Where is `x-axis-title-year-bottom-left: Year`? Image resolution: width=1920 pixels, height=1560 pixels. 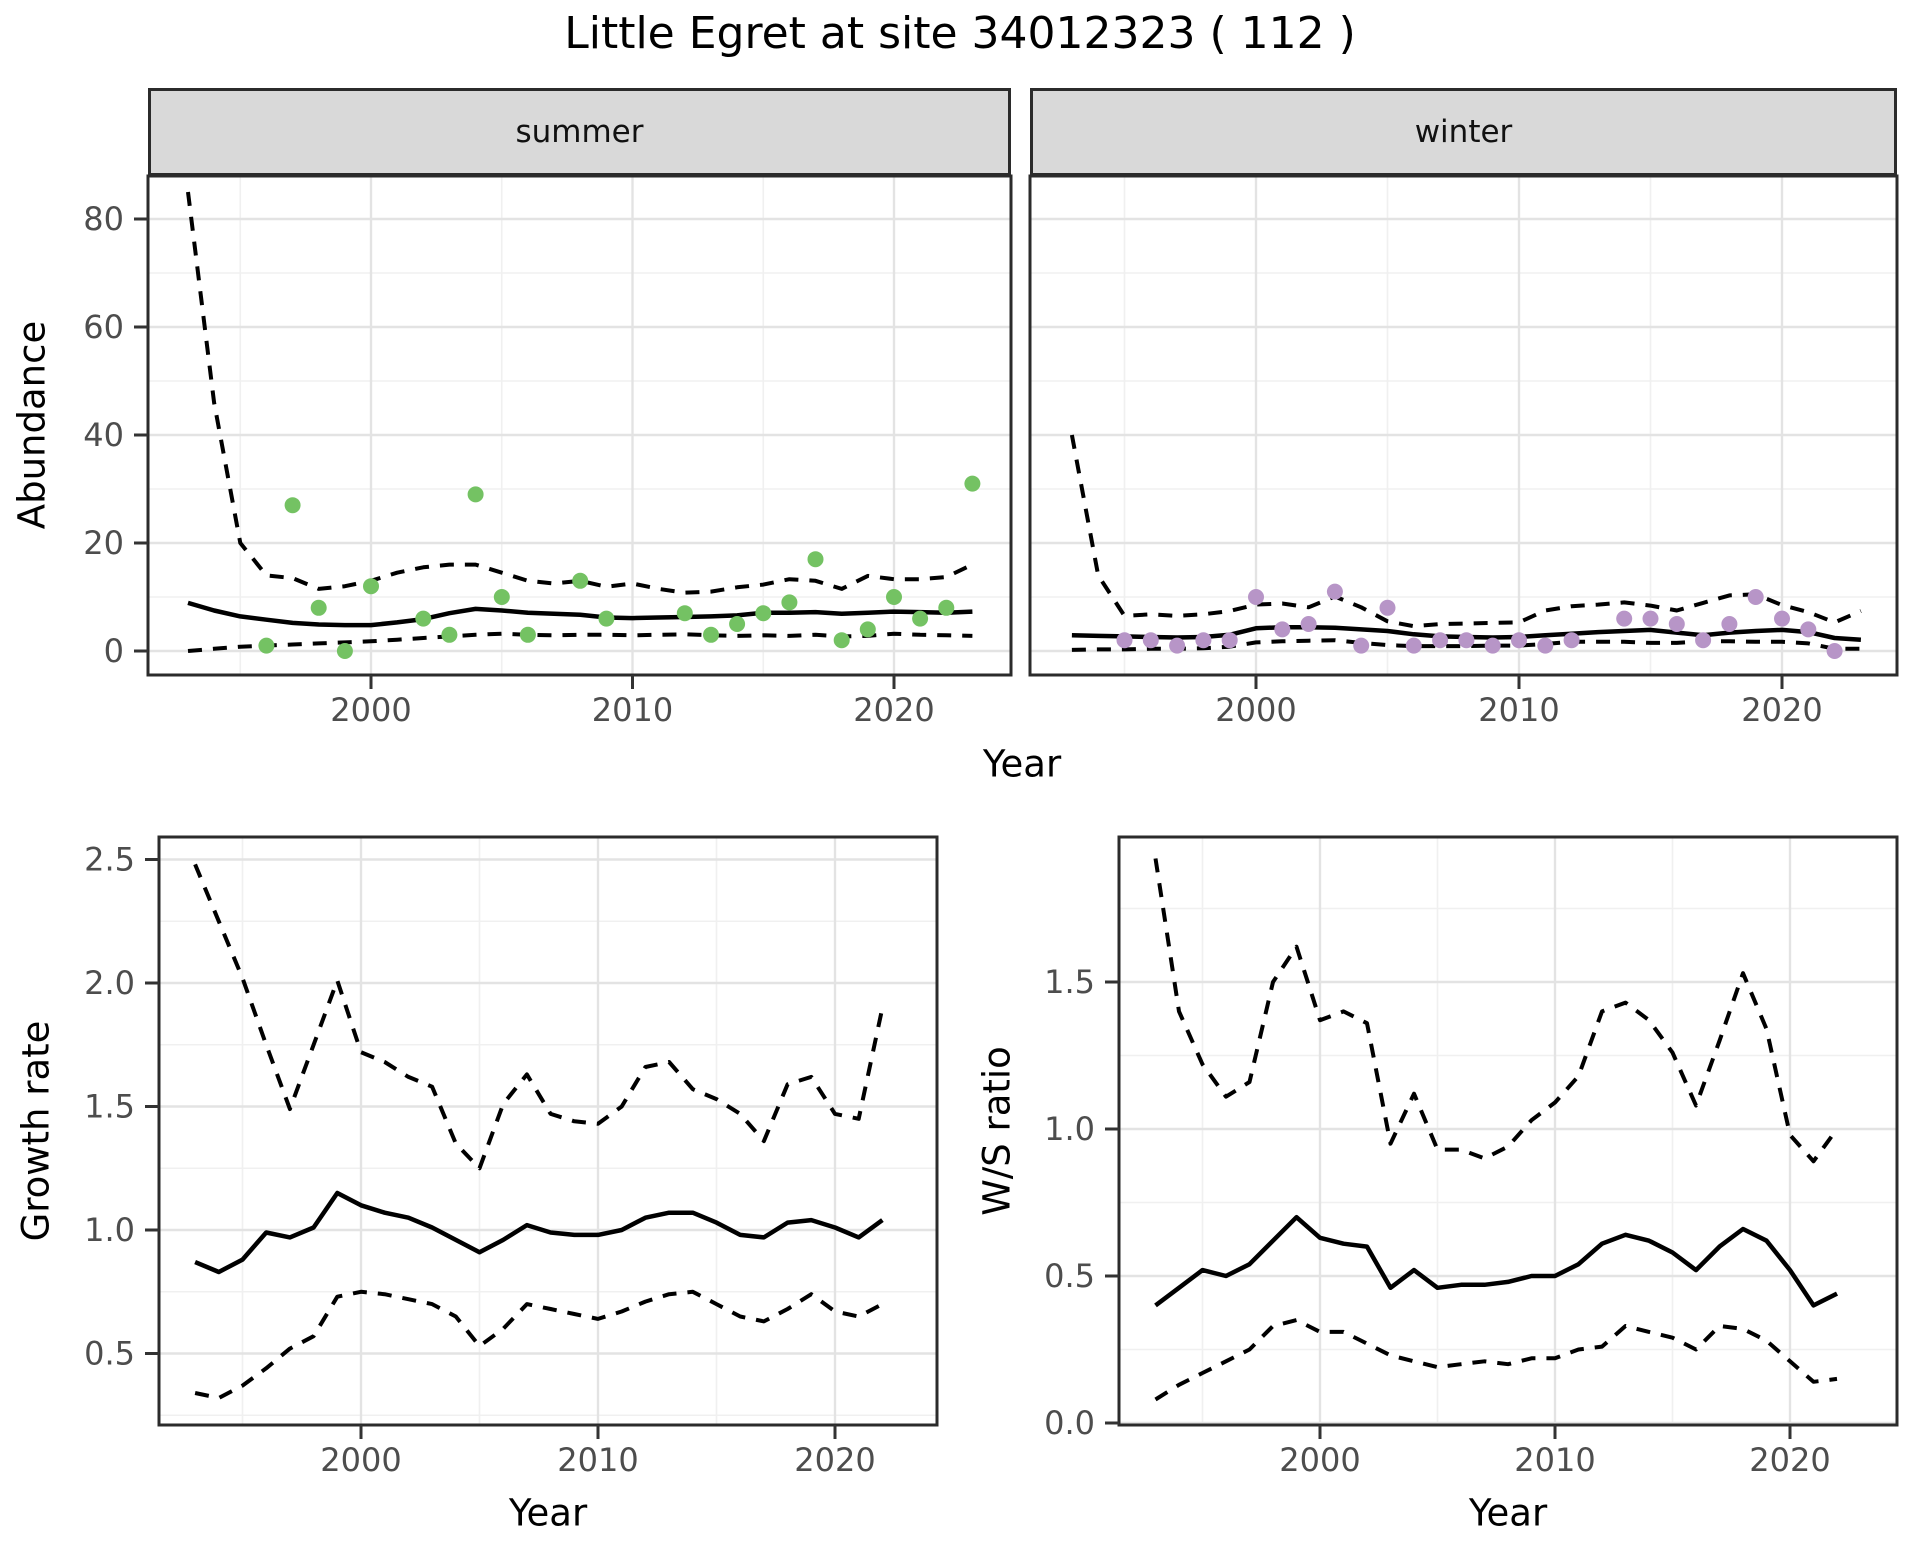 x-axis-title-year-bottom-left: Year is located at coordinates (548, 1513).